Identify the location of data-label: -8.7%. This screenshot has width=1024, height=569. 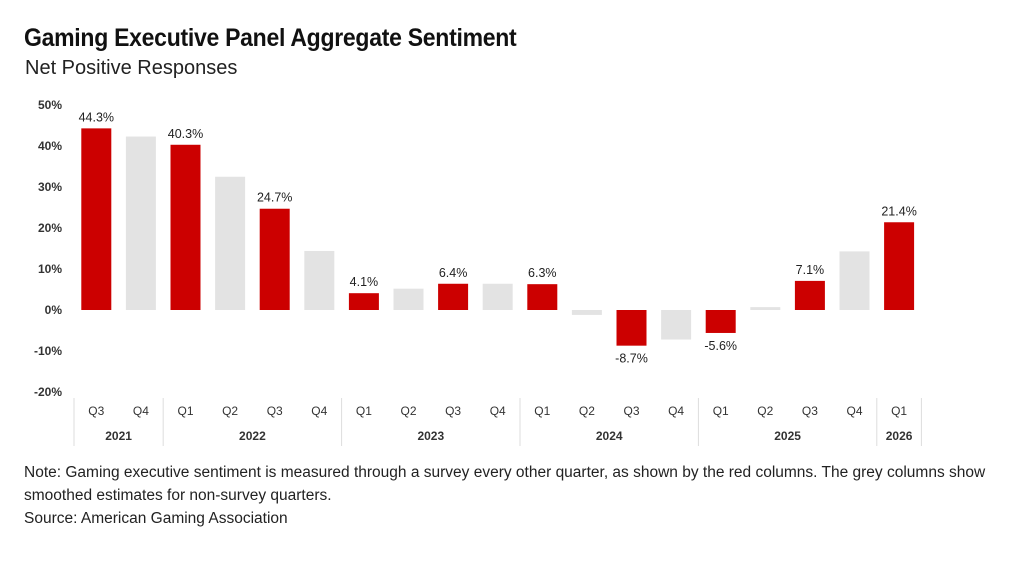
(631, 359).